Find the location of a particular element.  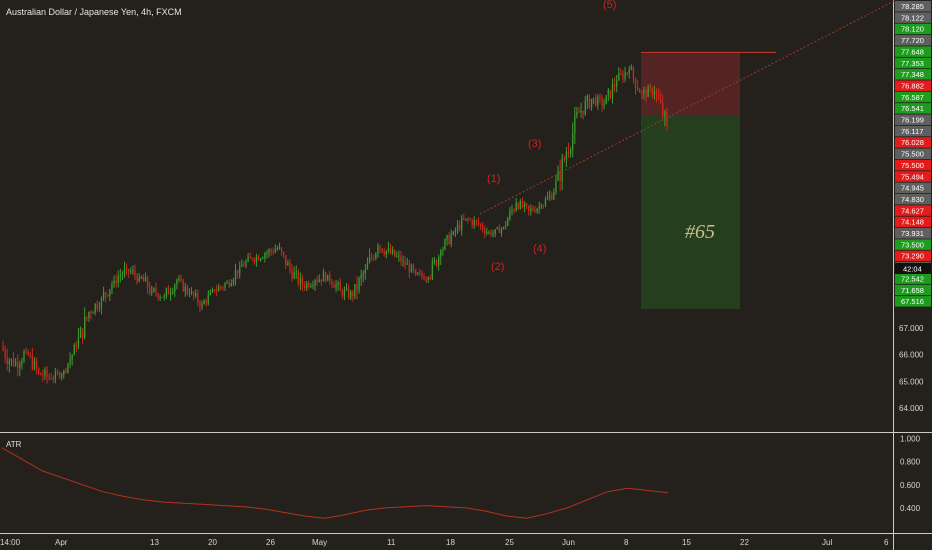

price-badge-label: 76.587 is located at coordinates (912, 97).